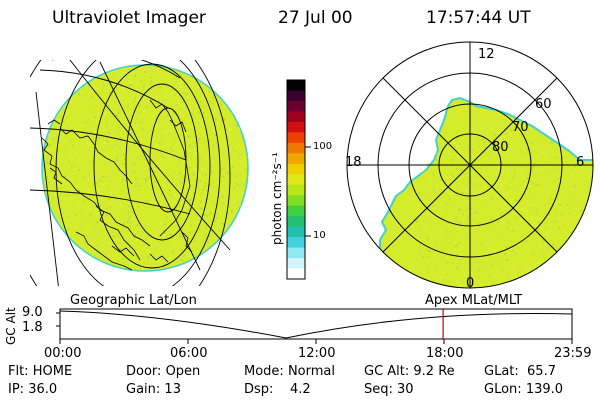 This screenshot has width=600, height=400. I want to click on altitude-xticks, so click(316, 341).